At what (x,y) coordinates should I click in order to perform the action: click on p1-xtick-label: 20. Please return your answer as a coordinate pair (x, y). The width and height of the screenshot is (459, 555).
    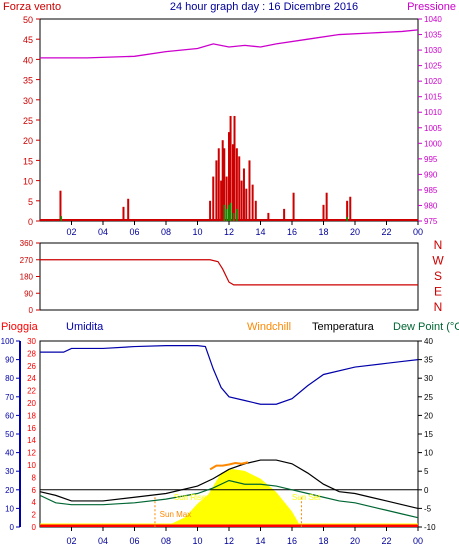
    Looking at the image, I should click on (355, 232).